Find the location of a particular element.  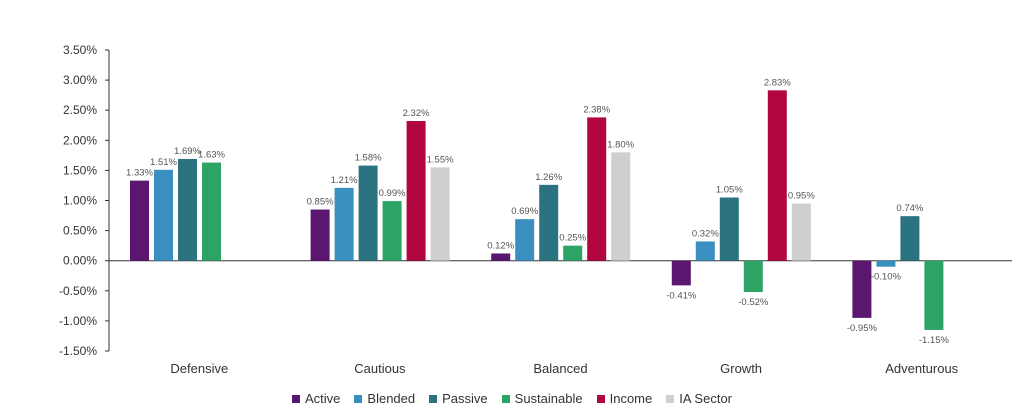

bar-sustainable-adventurous is located at coordinates (934, 295).